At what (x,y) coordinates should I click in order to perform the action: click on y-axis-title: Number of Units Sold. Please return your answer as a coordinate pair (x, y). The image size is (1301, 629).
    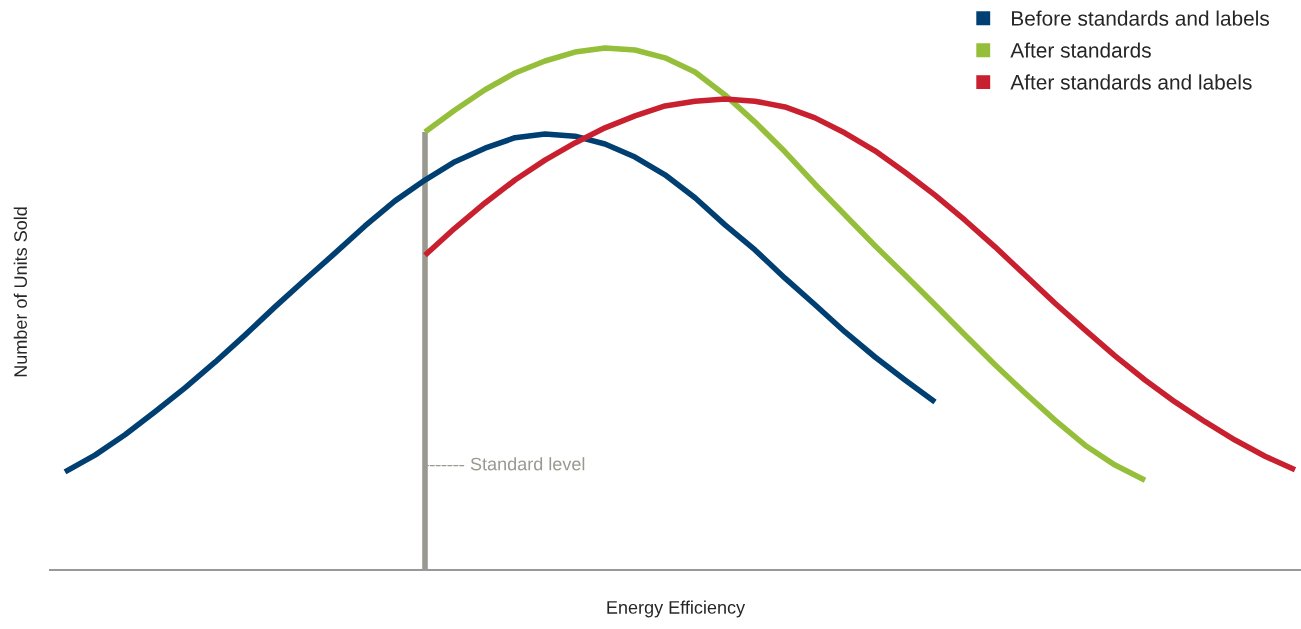
    Looking at the image, I should click on (20, 292).